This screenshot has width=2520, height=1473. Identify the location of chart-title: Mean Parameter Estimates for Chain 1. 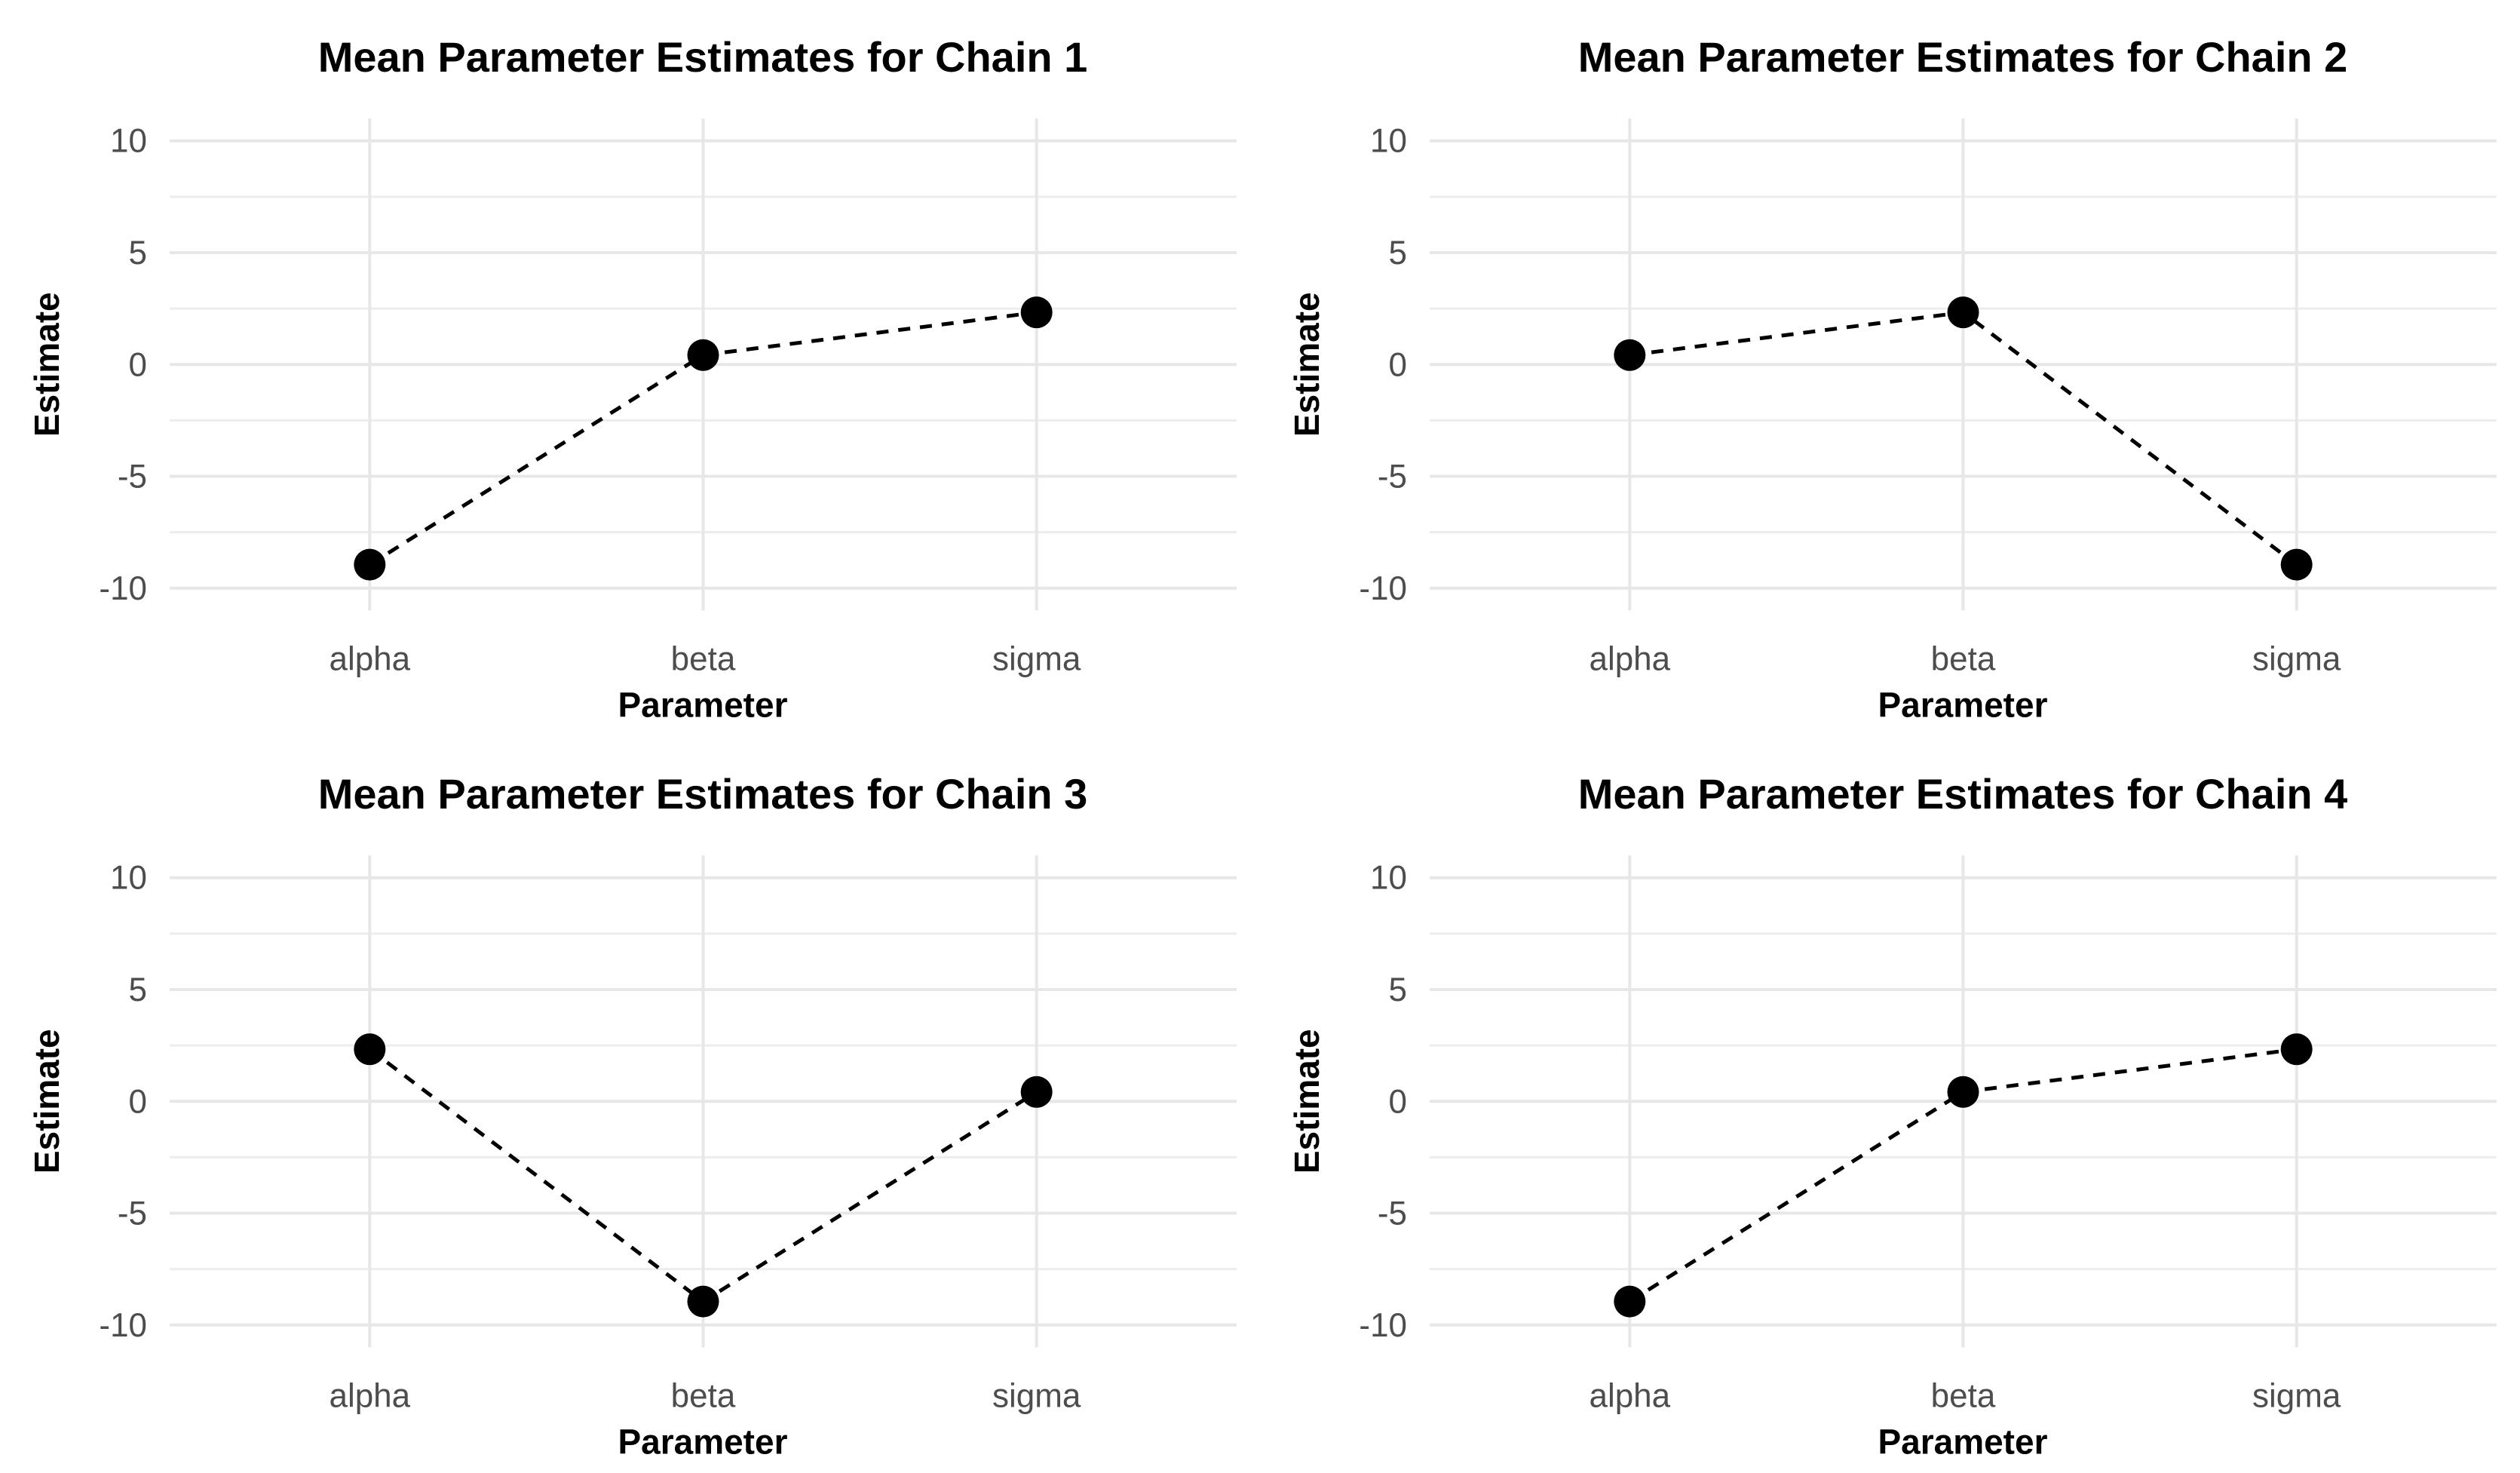
(703, 57).